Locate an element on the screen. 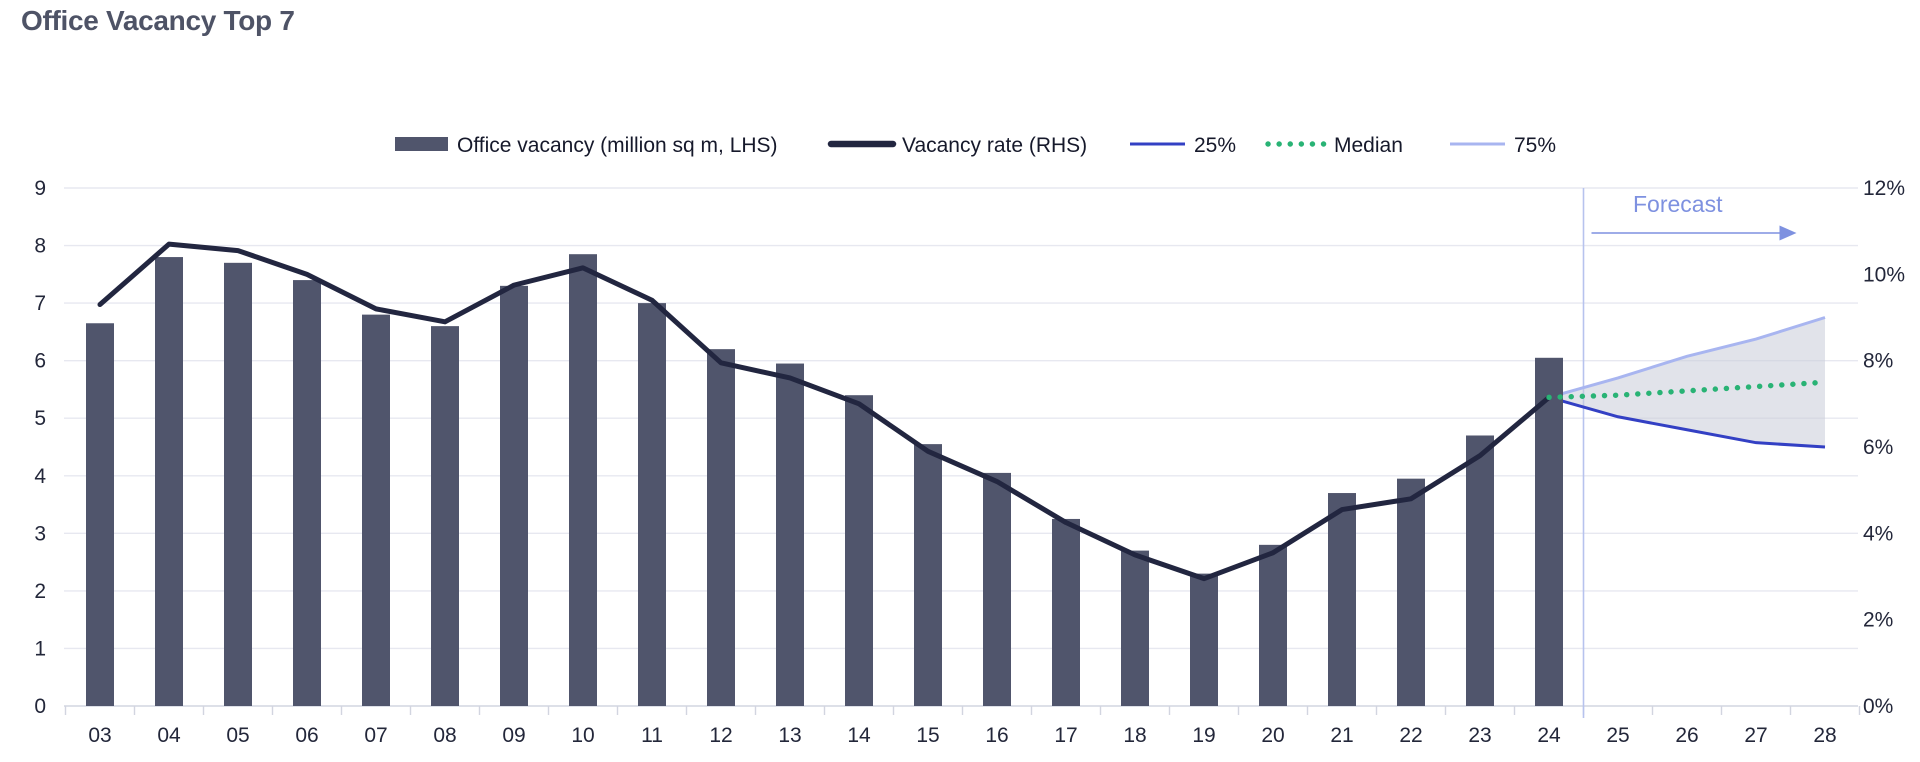 This screenshot has height=762, width=1920. x-label-10: 10 is located at coordinates (582, 735).